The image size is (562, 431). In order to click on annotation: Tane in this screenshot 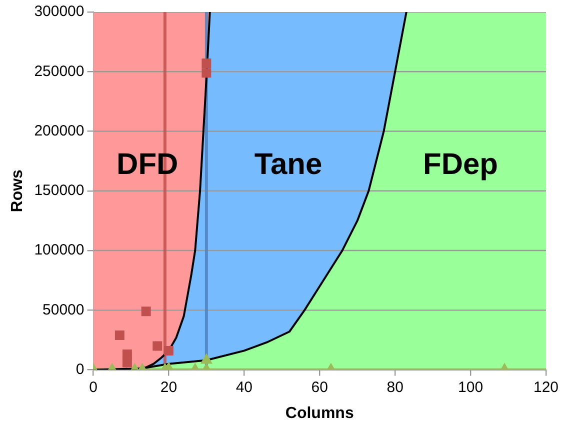, I will do `click(288, 165)`.